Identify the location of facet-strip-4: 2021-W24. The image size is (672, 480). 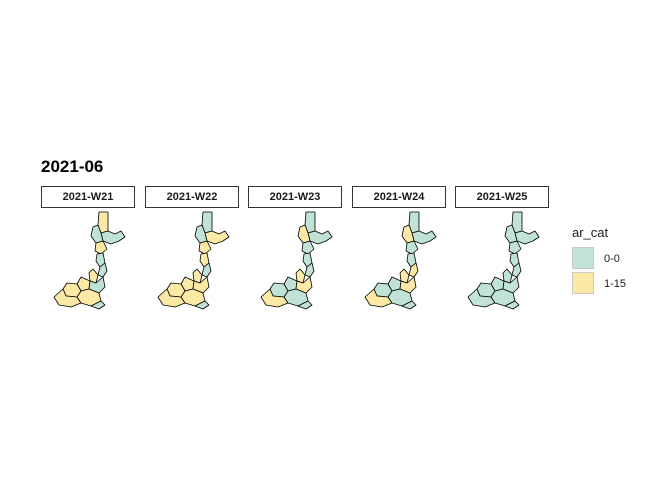
(399, 197).